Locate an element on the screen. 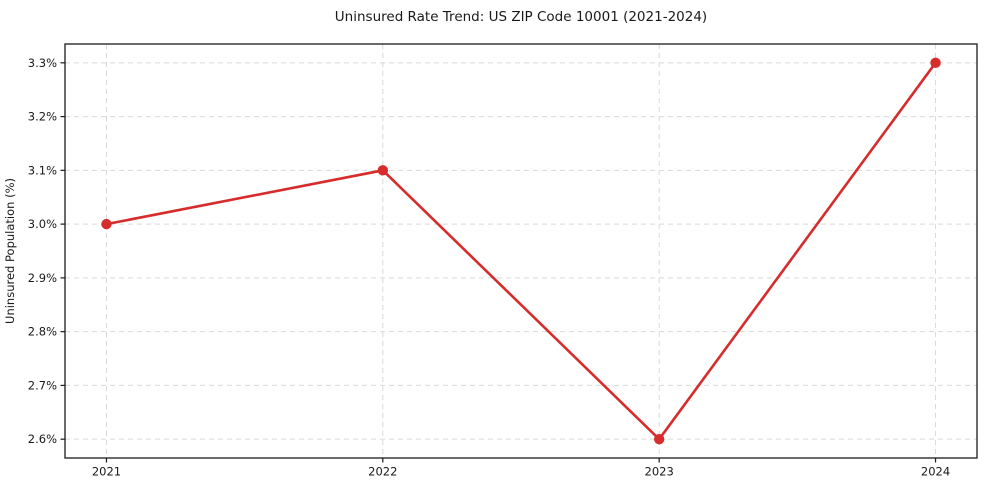  y-tick-label: 2.7% is located at coordinates (42, 385).